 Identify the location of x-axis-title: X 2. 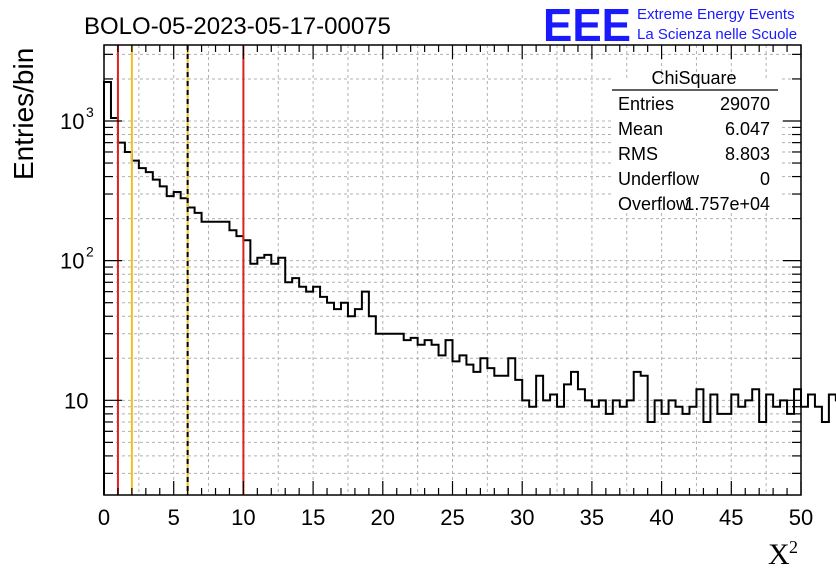
(783, 554).